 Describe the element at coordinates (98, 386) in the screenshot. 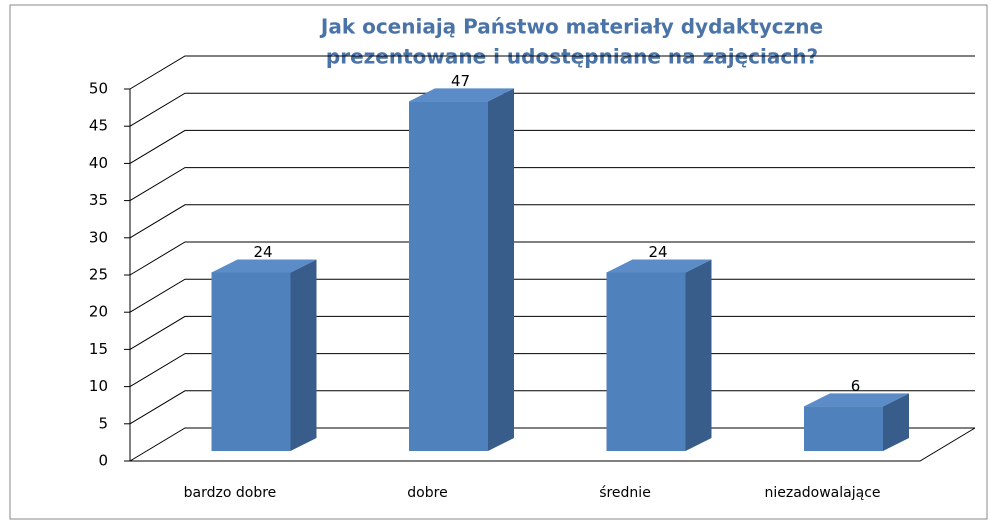

I see `y-tick-label: 10` at that location.